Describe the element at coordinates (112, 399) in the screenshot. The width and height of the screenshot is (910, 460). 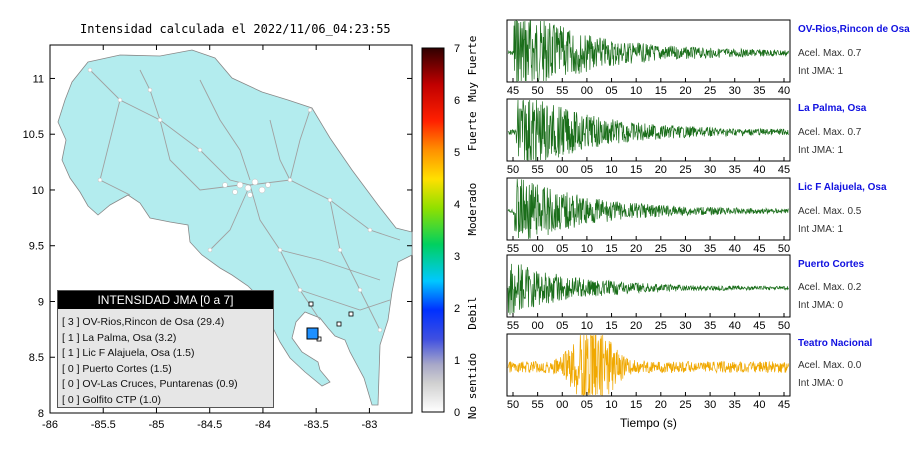
I see `legend-item: [ 0 ] Golfito CTP (1.0)` at that location.